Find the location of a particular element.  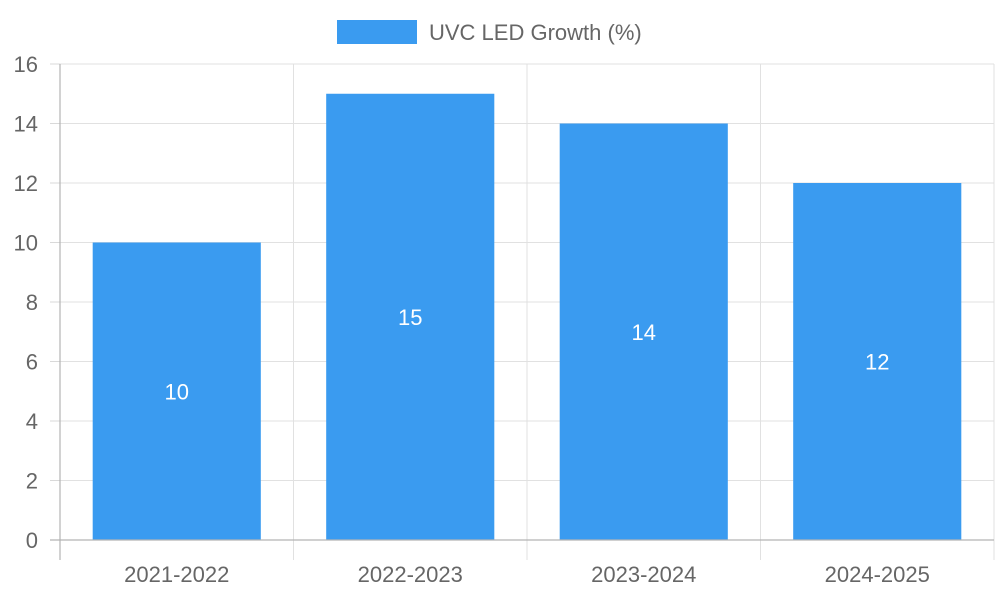

y-tick-label: 16 is located at coordinates (26, 64).